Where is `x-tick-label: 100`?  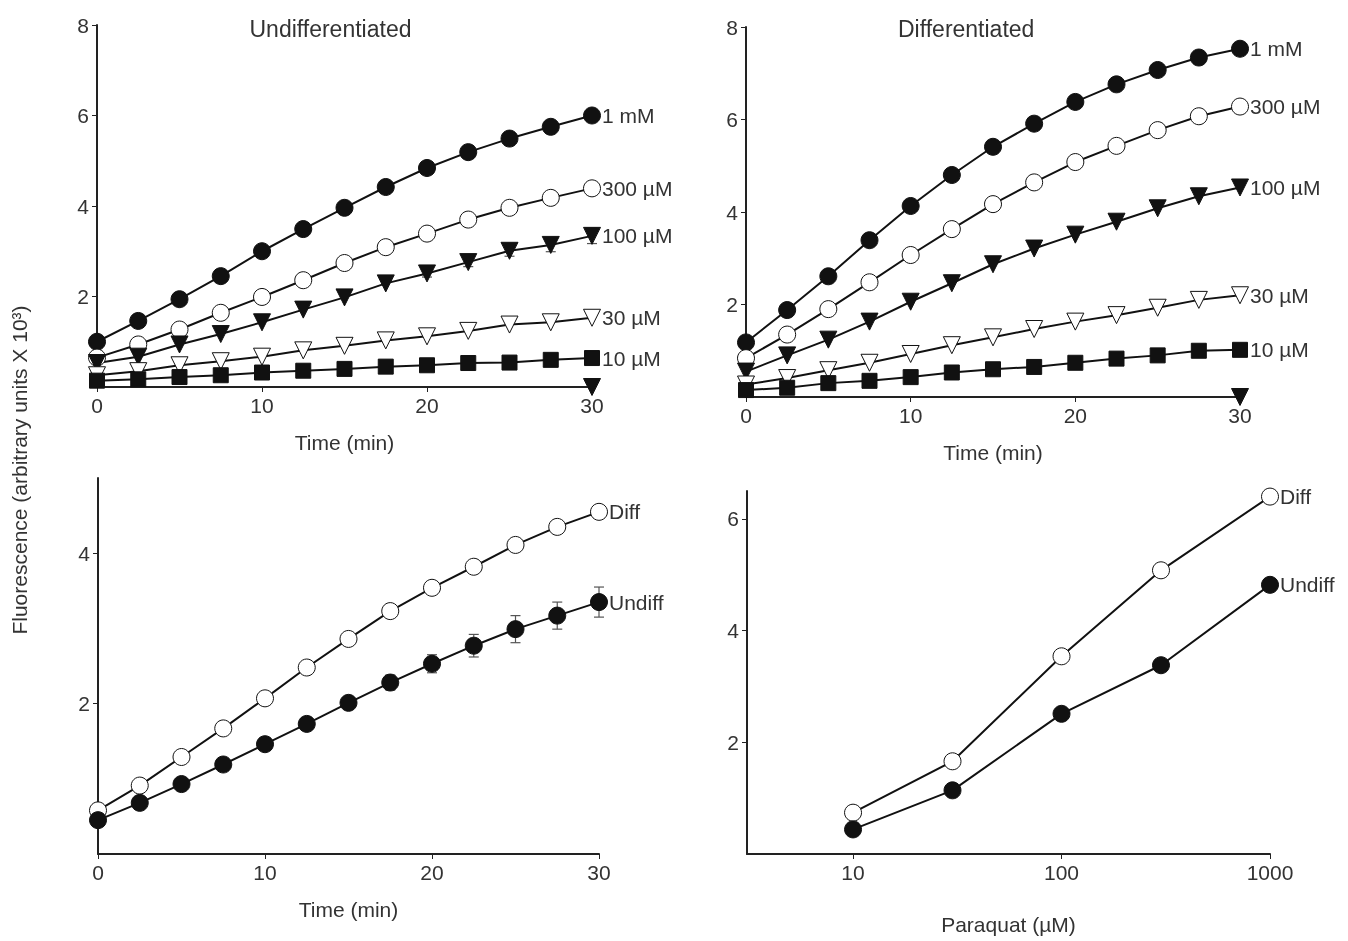
x-tick-label: 100 is located at coordinates (1062, 872).